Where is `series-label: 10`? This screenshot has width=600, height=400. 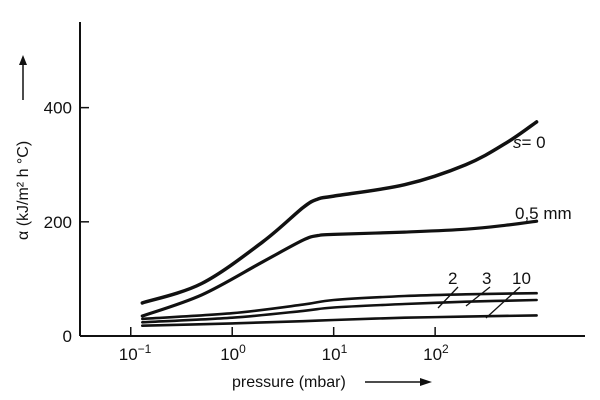 series-label: 10 is located at coordinates (521, 278).